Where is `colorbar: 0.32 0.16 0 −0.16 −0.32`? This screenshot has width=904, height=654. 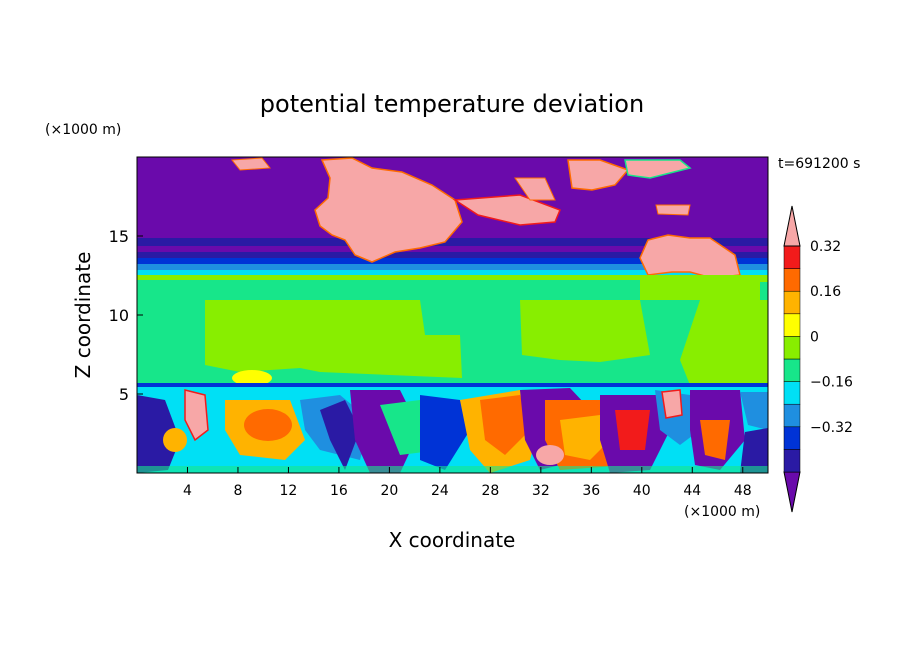 colorbar: 0.32 0.16 0 −0.16 −0.32 is located at coordinates (818, 359).